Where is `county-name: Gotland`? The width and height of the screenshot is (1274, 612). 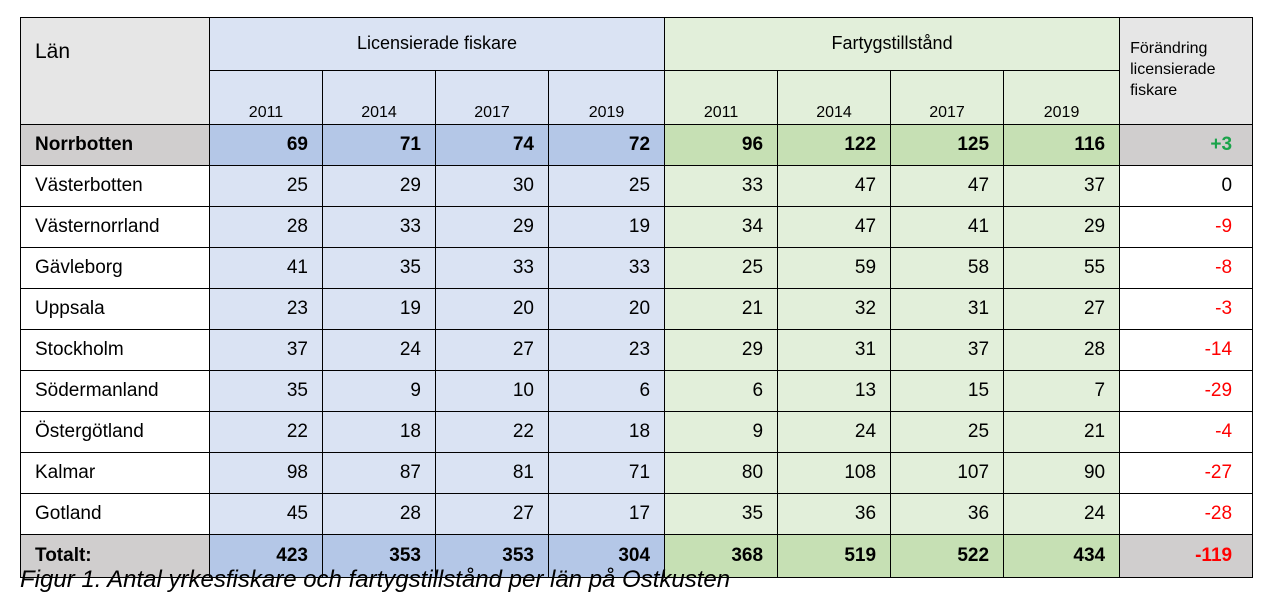 county-name: Gotland is located at coordinates (115, 514).